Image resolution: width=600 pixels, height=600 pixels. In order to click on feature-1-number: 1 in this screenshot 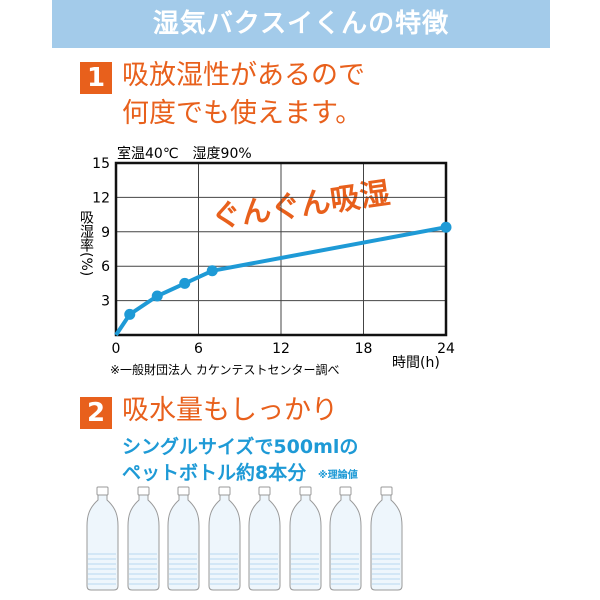, I will do `click(96, 78)`.